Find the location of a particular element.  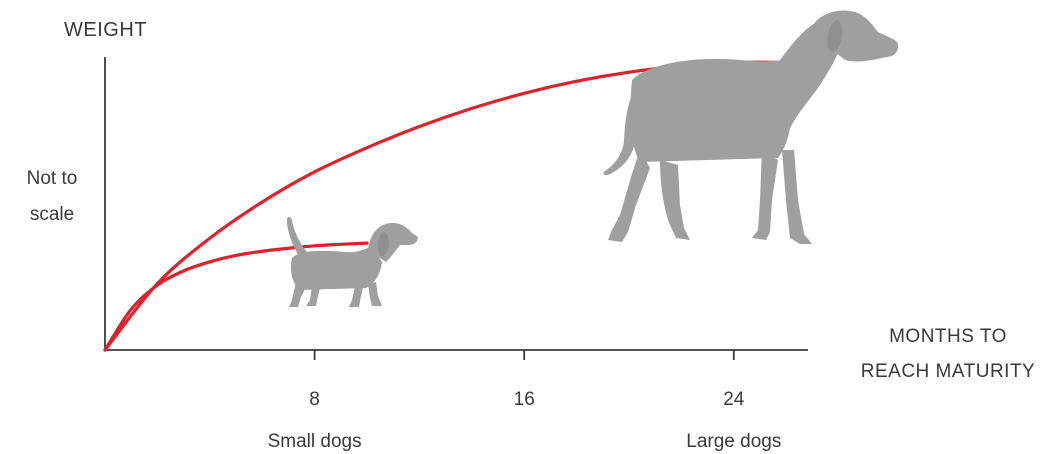

small-dog-silhouette-icon is located at coordinates (352, 261).